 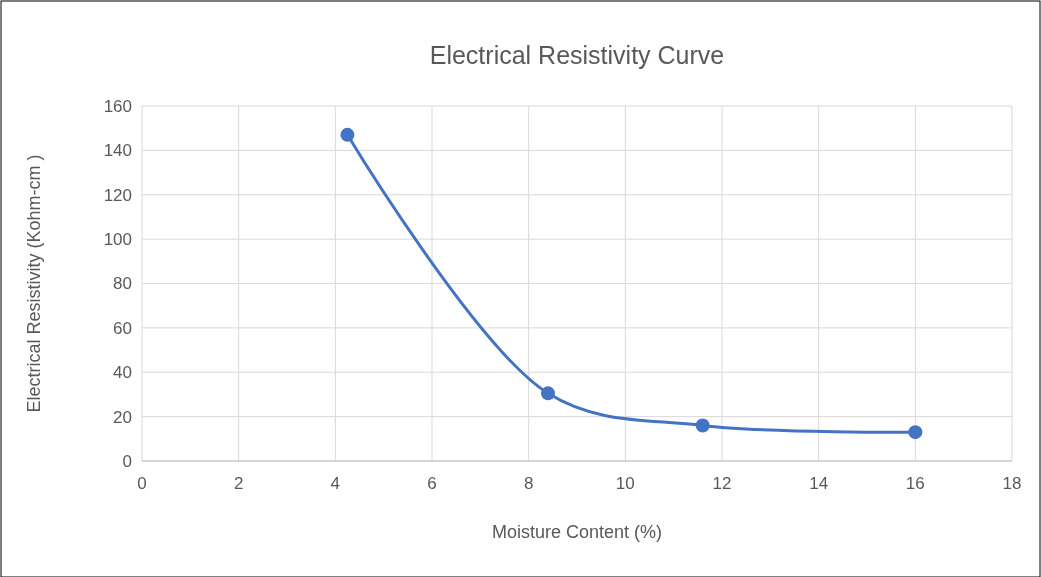 What do you see at coordinates (122, 417) in the screenshot?
I see `y-tick-label: 20` at bounding box center [122, 417].